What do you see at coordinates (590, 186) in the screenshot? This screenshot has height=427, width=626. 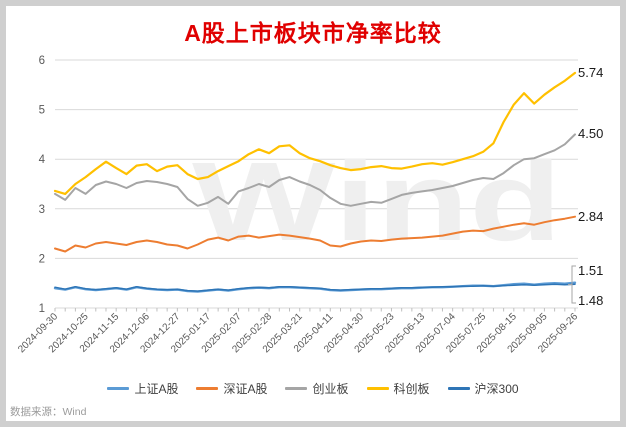 I see `series-end-labels: 5.74 4.50 2.84 1.51 1.48` at bounding box center [590, 186].